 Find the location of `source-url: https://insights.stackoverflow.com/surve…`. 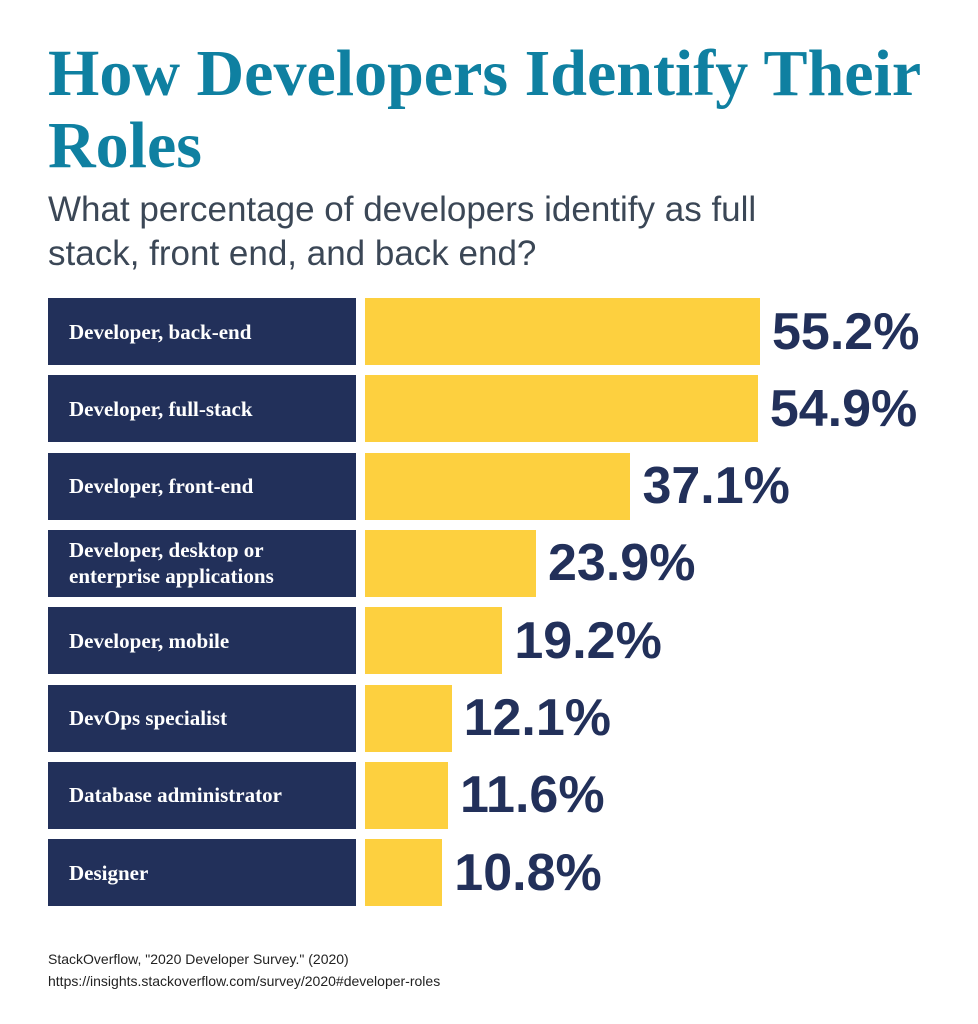

source-url: https://insights.stackoverflow.com/surve… is located at coordinates (244, 981).